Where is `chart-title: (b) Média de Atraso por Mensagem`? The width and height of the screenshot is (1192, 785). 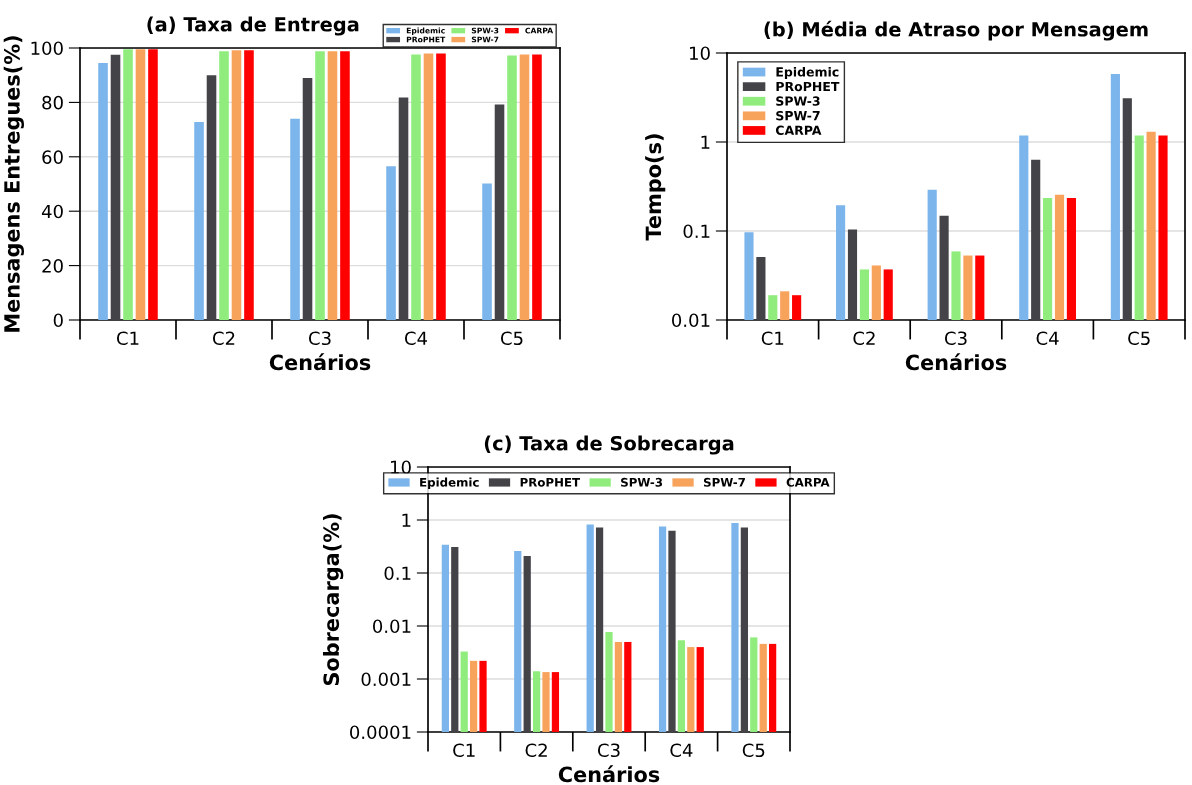
chart-title: (b) Média de Atraso por Mensagem is located at coordinates (956, 30).